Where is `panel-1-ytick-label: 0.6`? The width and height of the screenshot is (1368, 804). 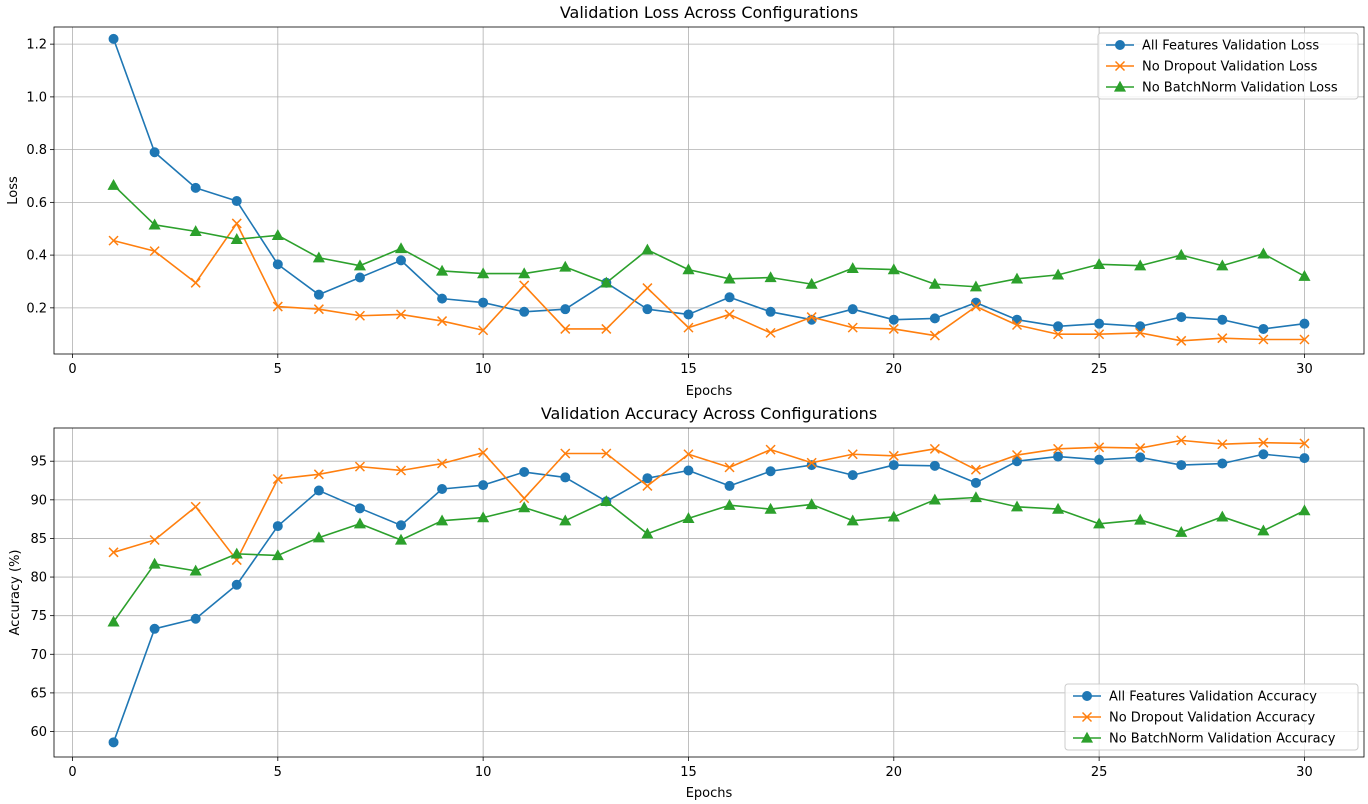
panel-1-ytick-label: 0.6 is located at coordinates (36, 203).